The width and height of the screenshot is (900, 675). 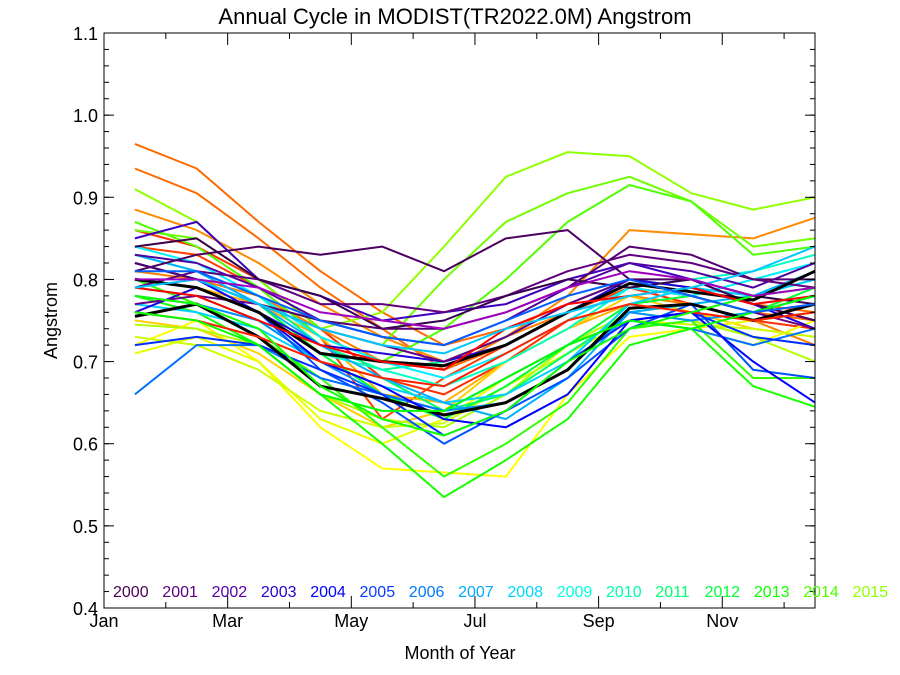 What do you see at coordinates (672, 592) in the screenshot?
I see `year-label-2011: 2011` at bounding box center [672, 592].